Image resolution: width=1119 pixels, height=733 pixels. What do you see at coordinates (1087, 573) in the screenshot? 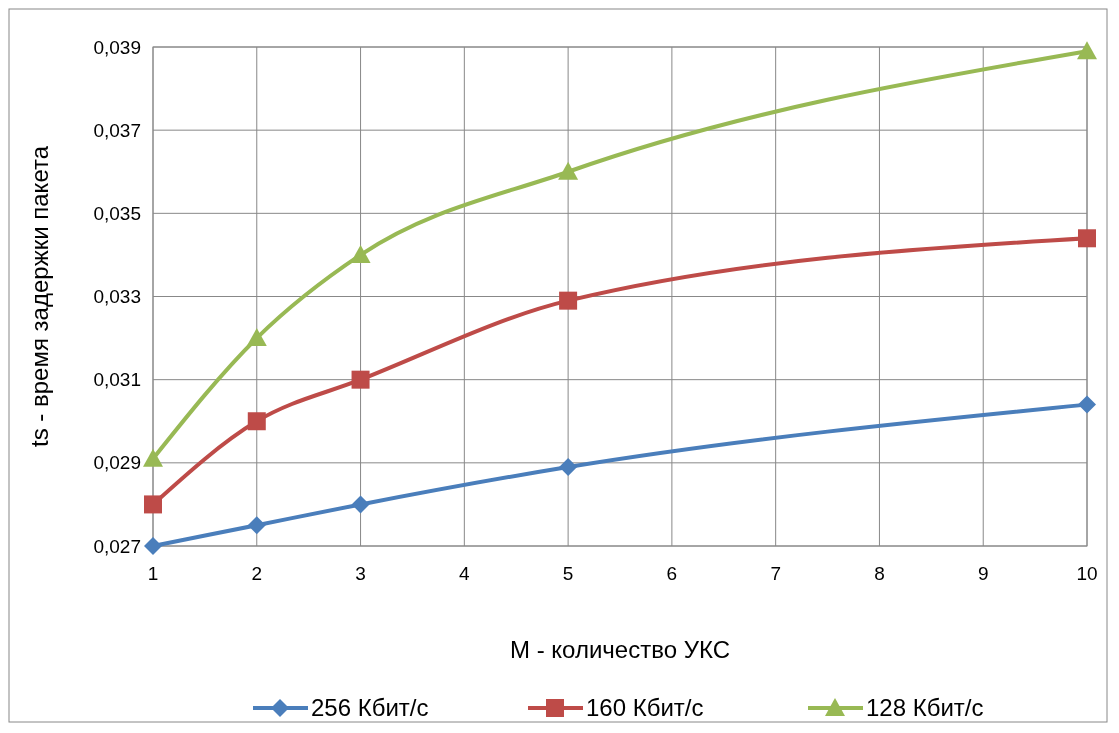
I see `x-tick-label: 10` at bounding box center [1087, 573].